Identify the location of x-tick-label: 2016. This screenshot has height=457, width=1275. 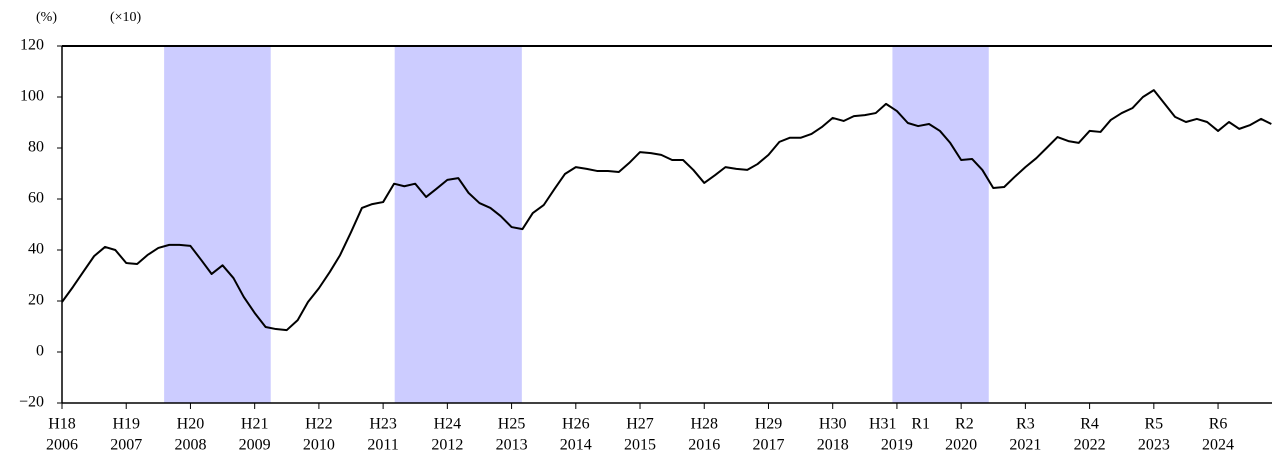
(704, 445).